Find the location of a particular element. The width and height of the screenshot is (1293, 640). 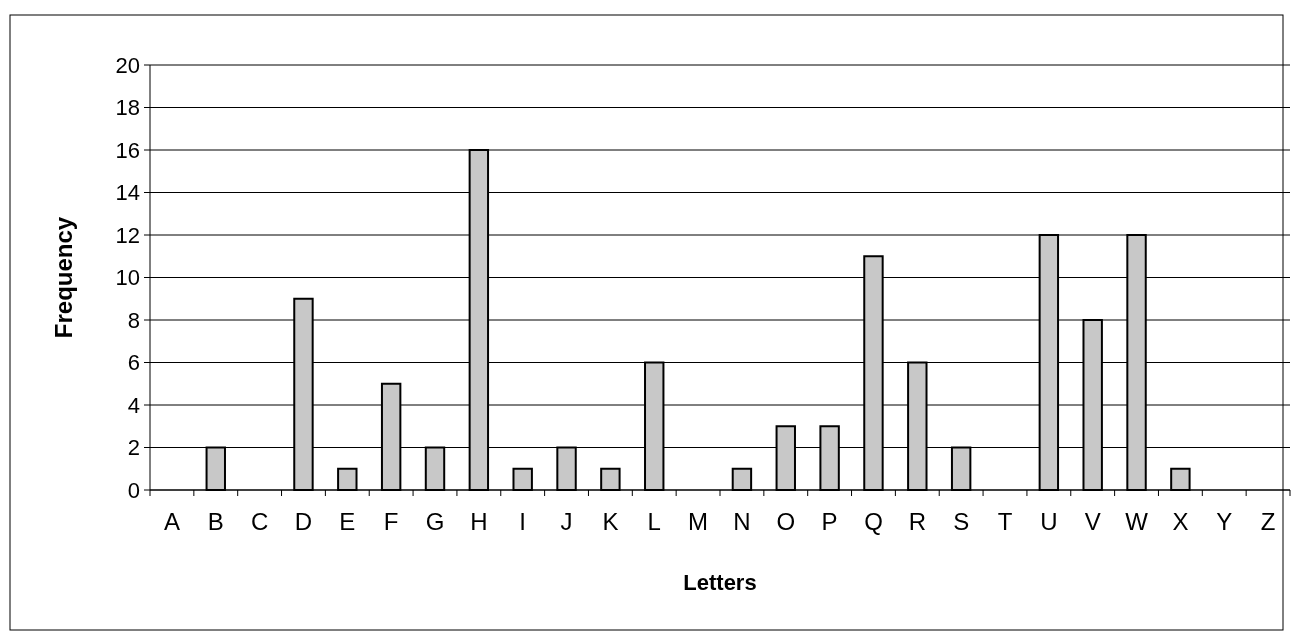

x-tick-label: Q is located at coordinates (873, 521).